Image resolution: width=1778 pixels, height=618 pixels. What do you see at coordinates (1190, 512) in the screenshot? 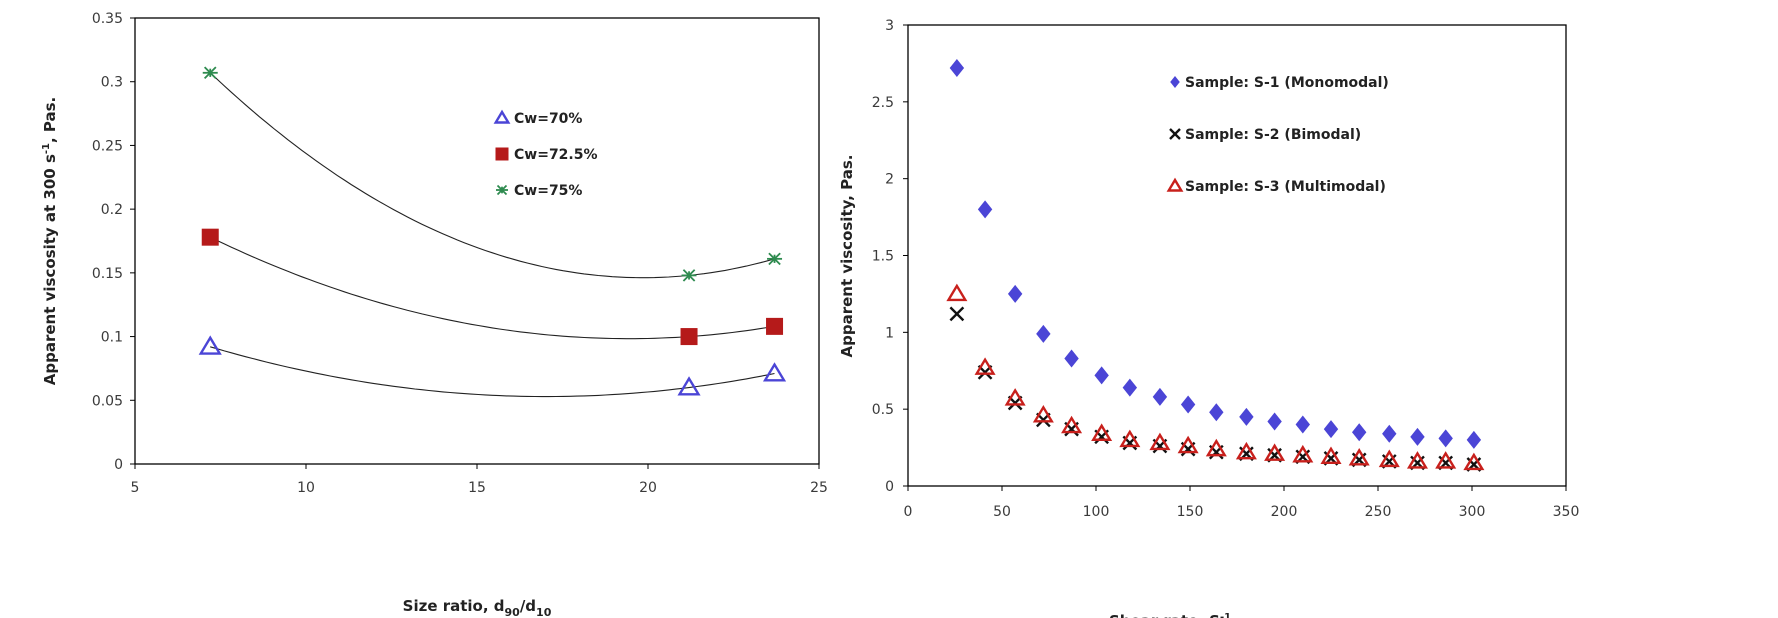
I see `chart2-x-tick-label: 150` at bounding box center [1190, 512].